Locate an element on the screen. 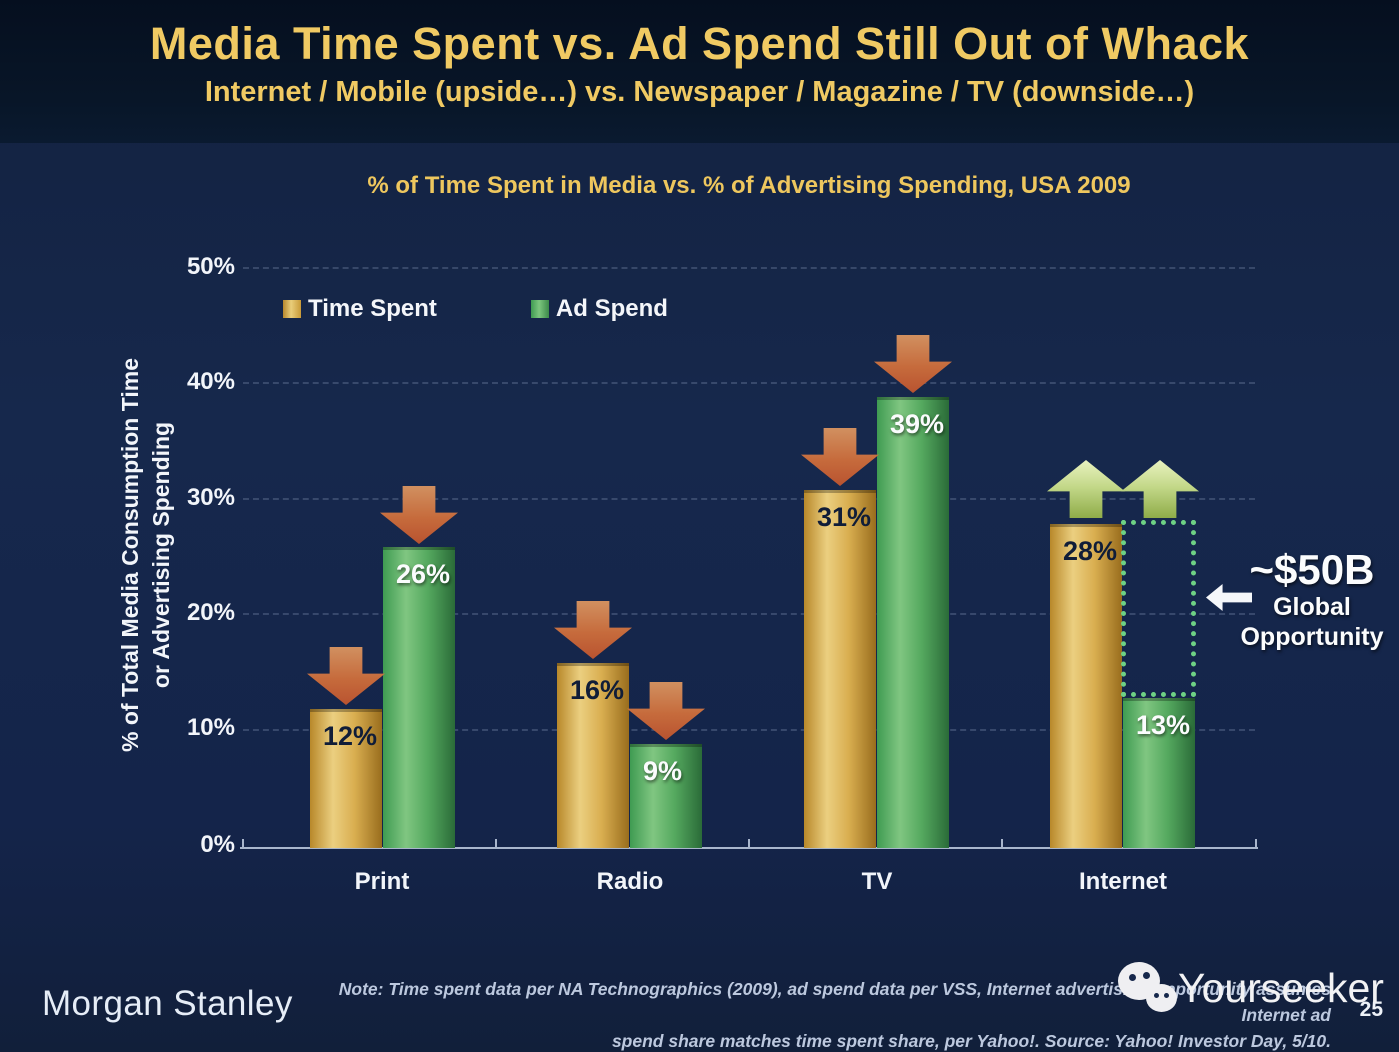 Image resolution: width=1399 pixels, height=1052 pixels. bar-internet-time-spent: 28% is located at coordinates (1086, 686).